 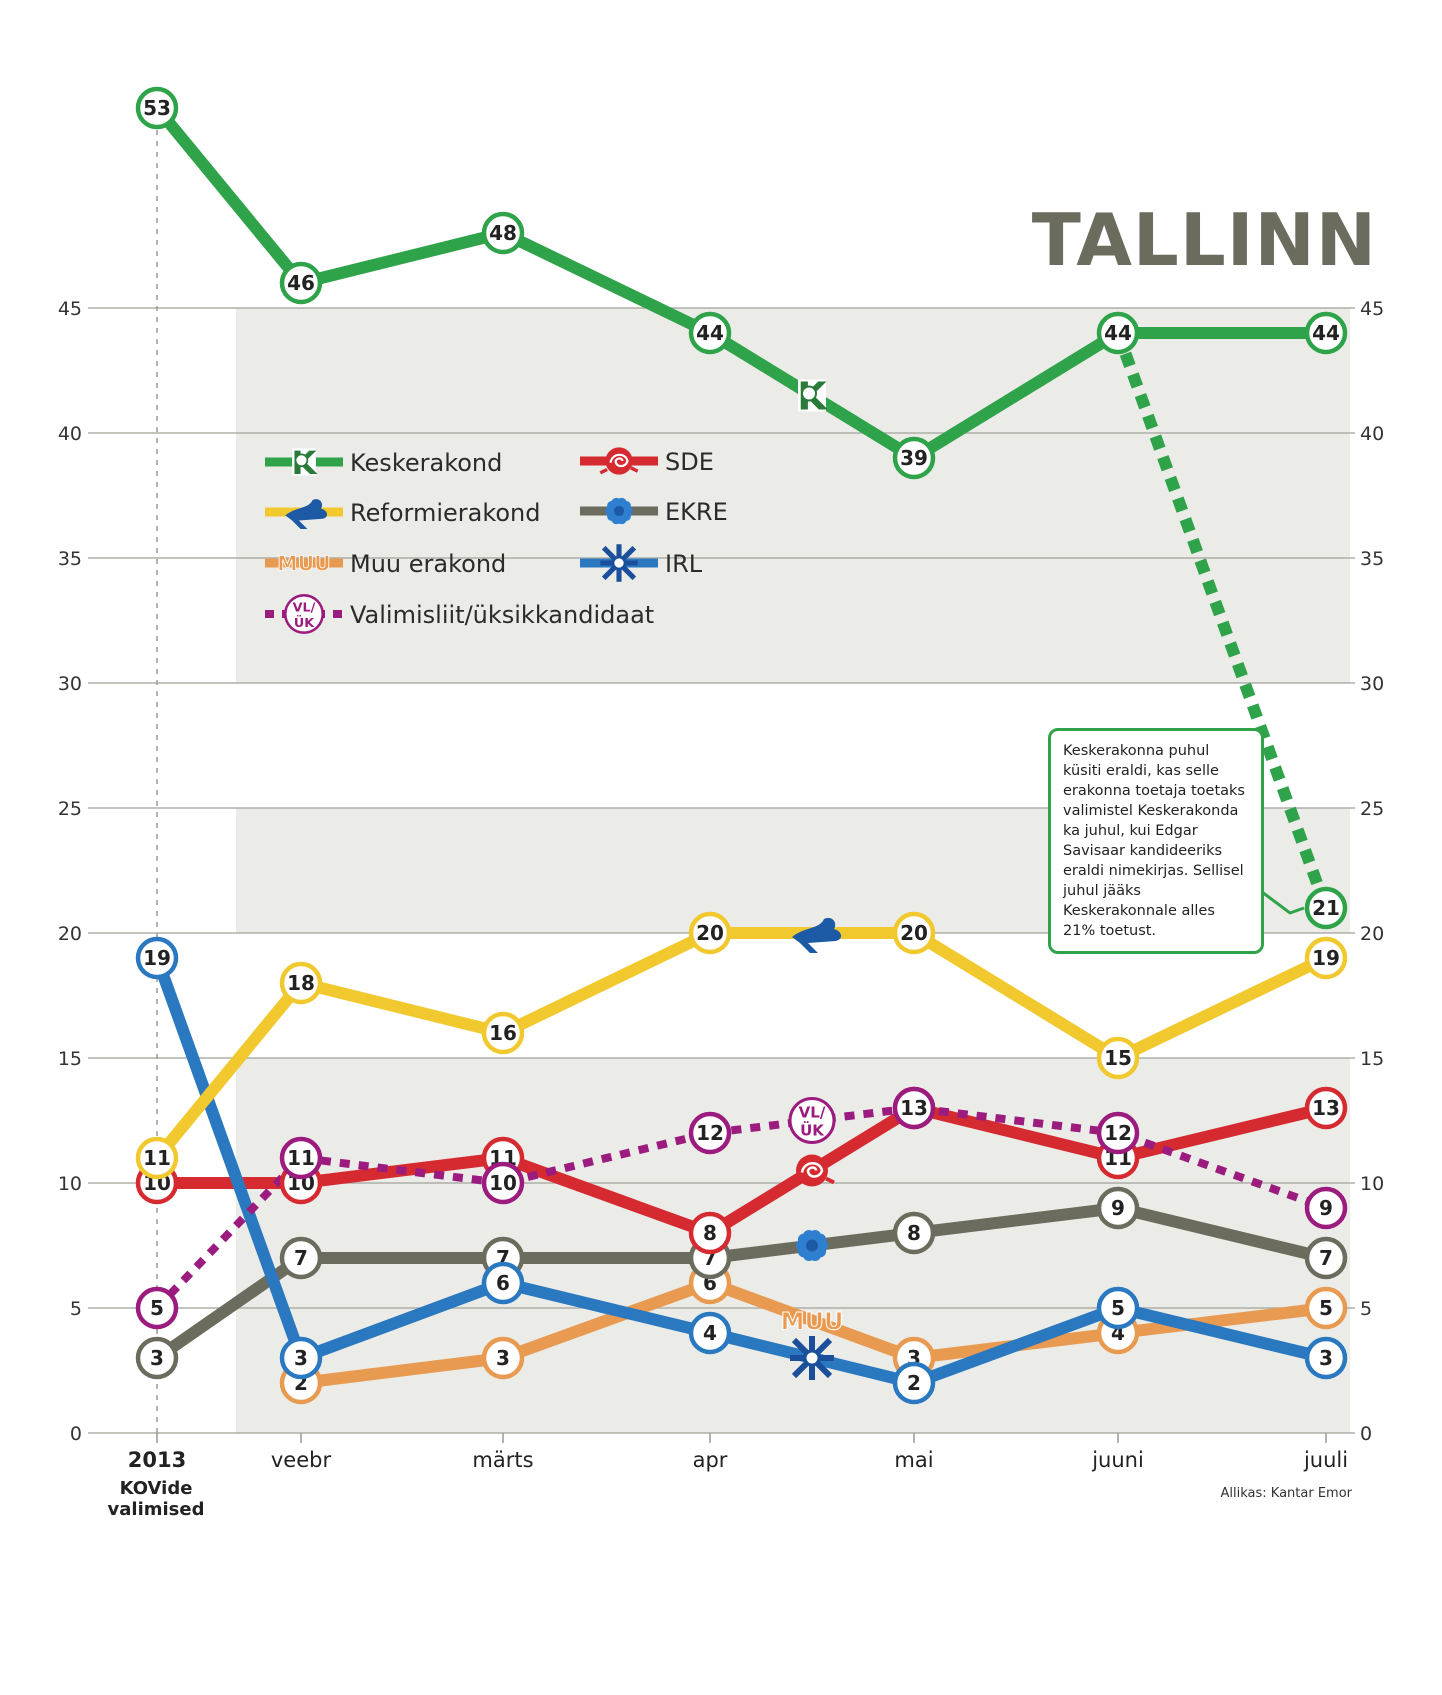 I want to click on data-label-ekre-6: 7, so click(x=1326, y=1258).